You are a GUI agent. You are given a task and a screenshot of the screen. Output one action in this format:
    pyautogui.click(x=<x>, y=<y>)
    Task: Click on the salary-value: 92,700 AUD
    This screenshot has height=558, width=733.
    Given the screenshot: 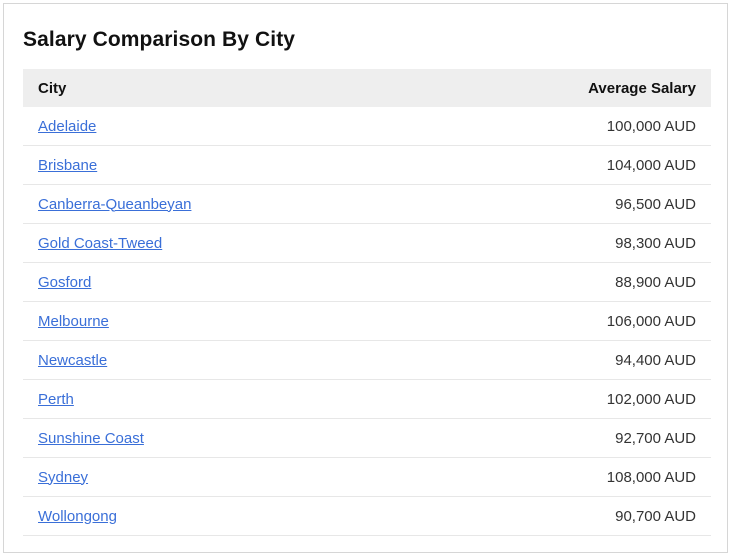 What is the action you would take?
    pyautogui.click(x=655, y=438)
    